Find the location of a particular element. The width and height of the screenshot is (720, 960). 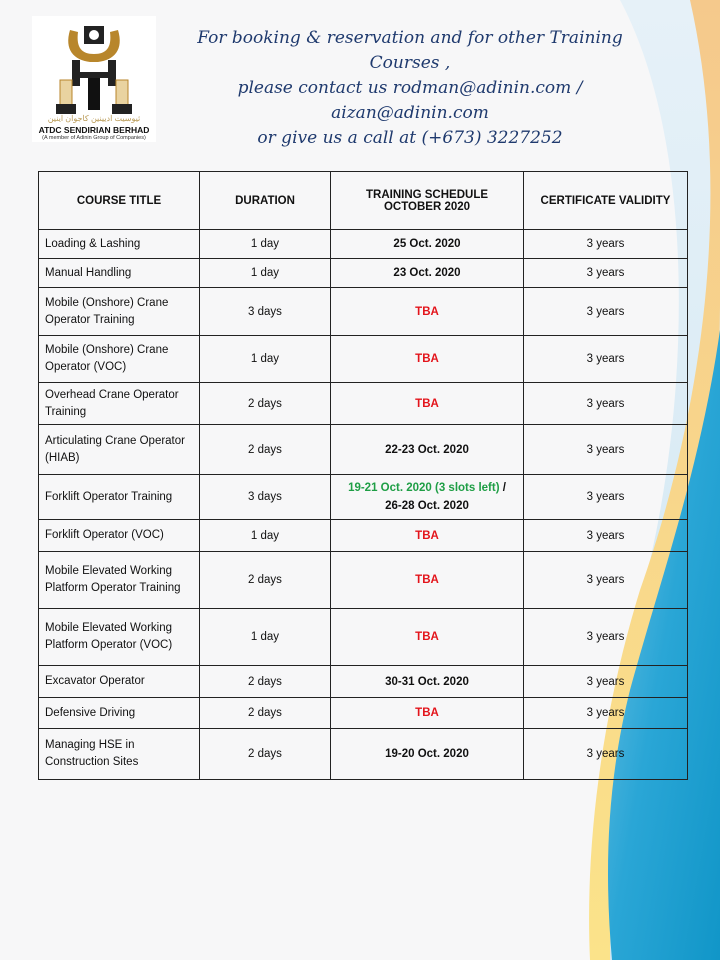

company-name: ATDC SENDIRIAN BERHAD is located at coordinates (94, 130).